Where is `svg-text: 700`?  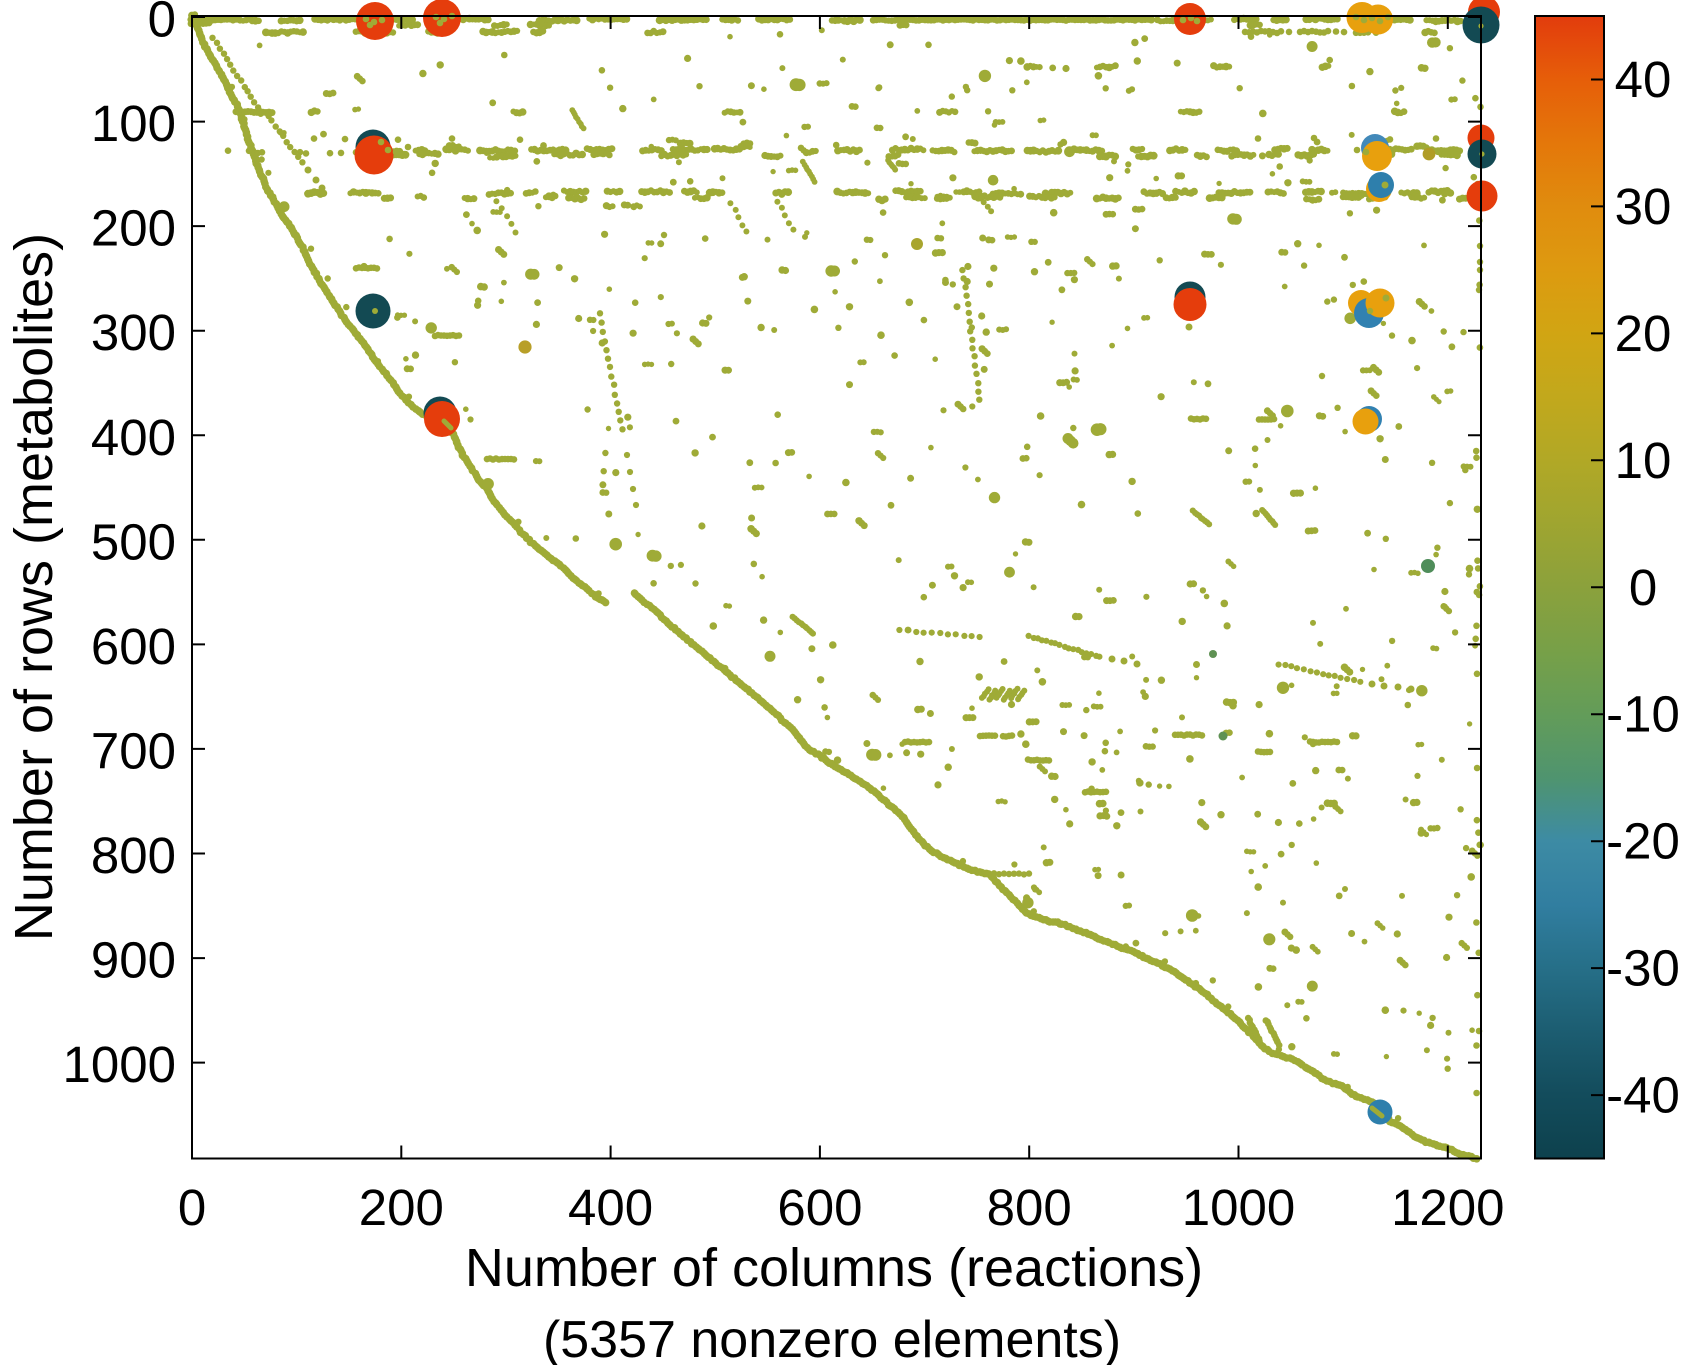 svg-text: 700 is located at coordinates (133, 750).